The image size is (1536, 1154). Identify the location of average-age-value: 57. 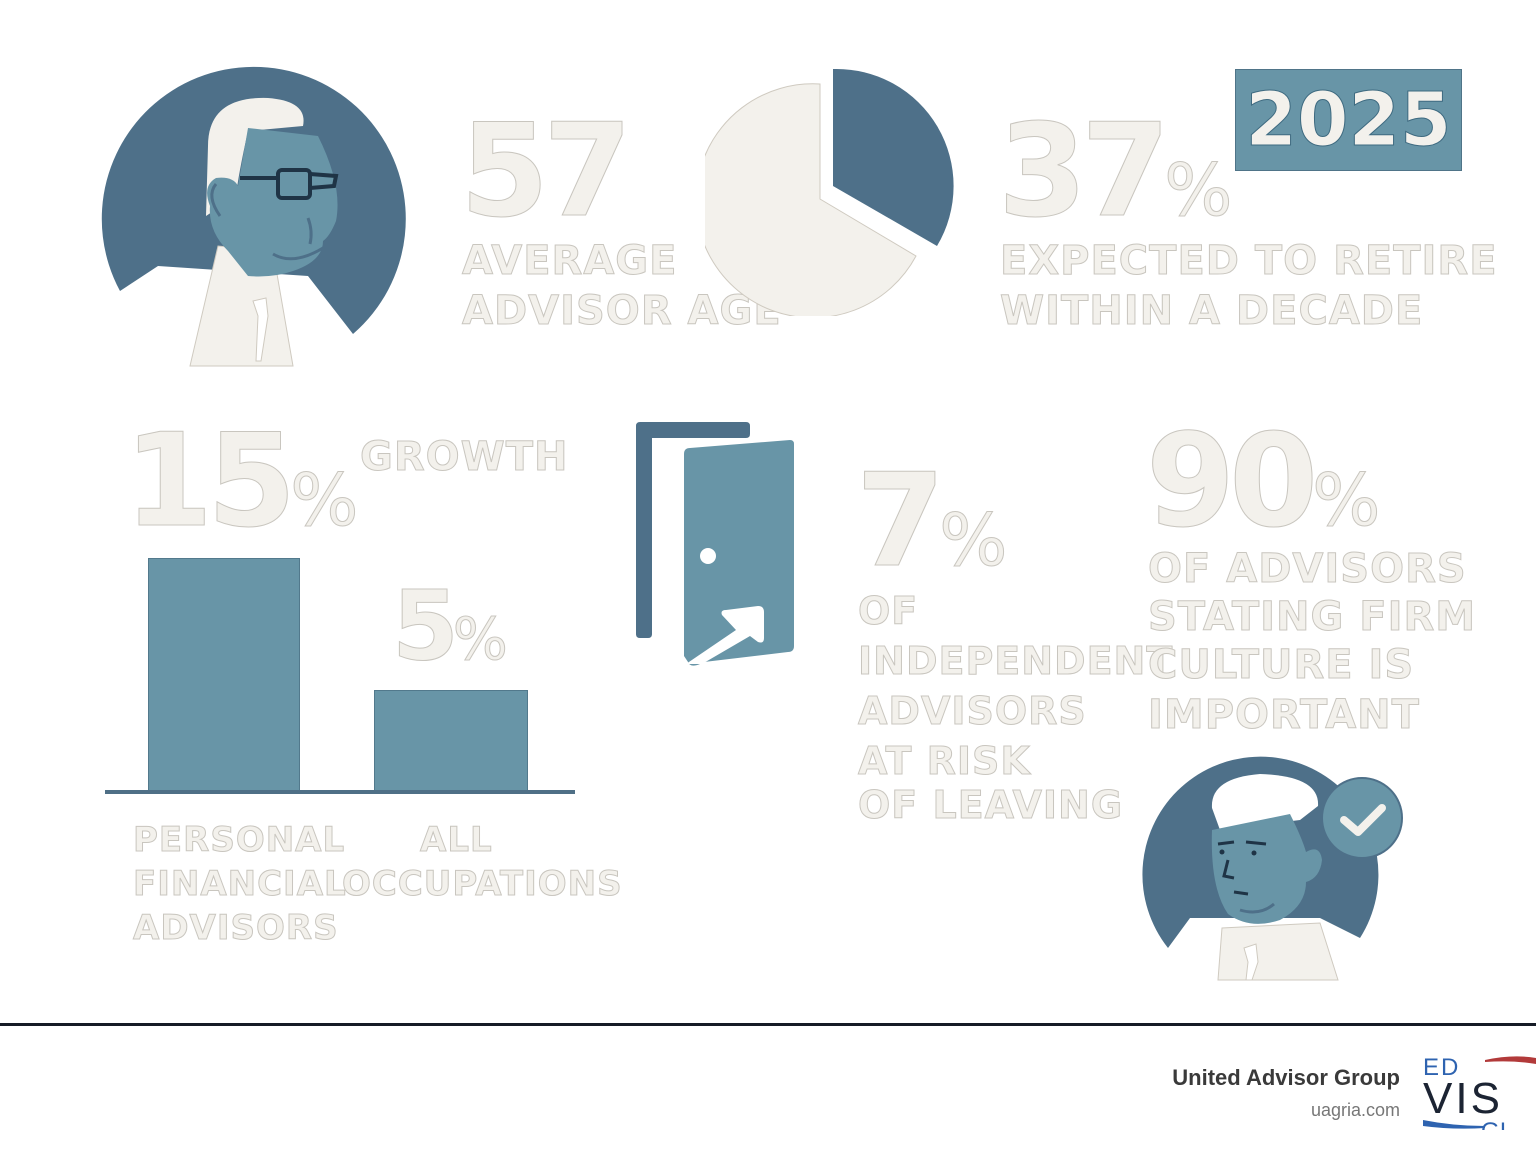
(545, 171).